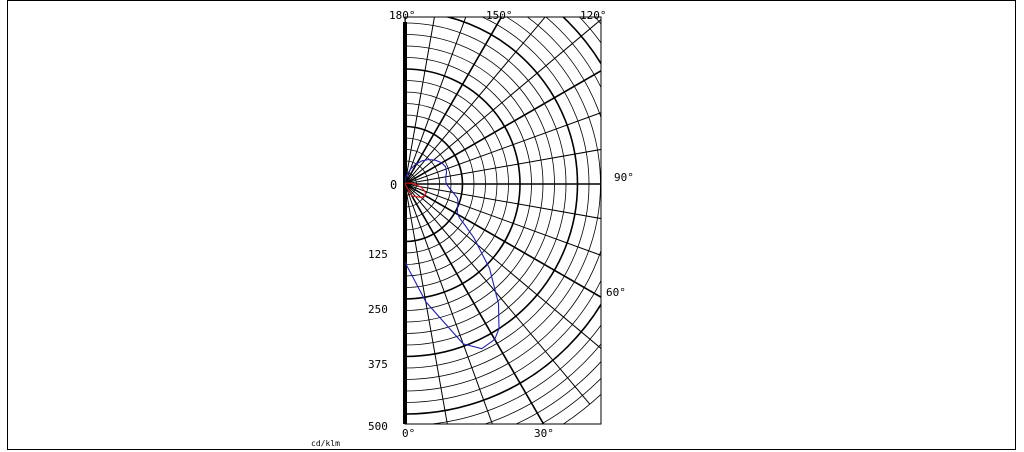 This screenshot has width=1024, height=452. Describe the element at coordinates (325, 443) in the screenshot. I see `unit-label: cd/klm` at that location.